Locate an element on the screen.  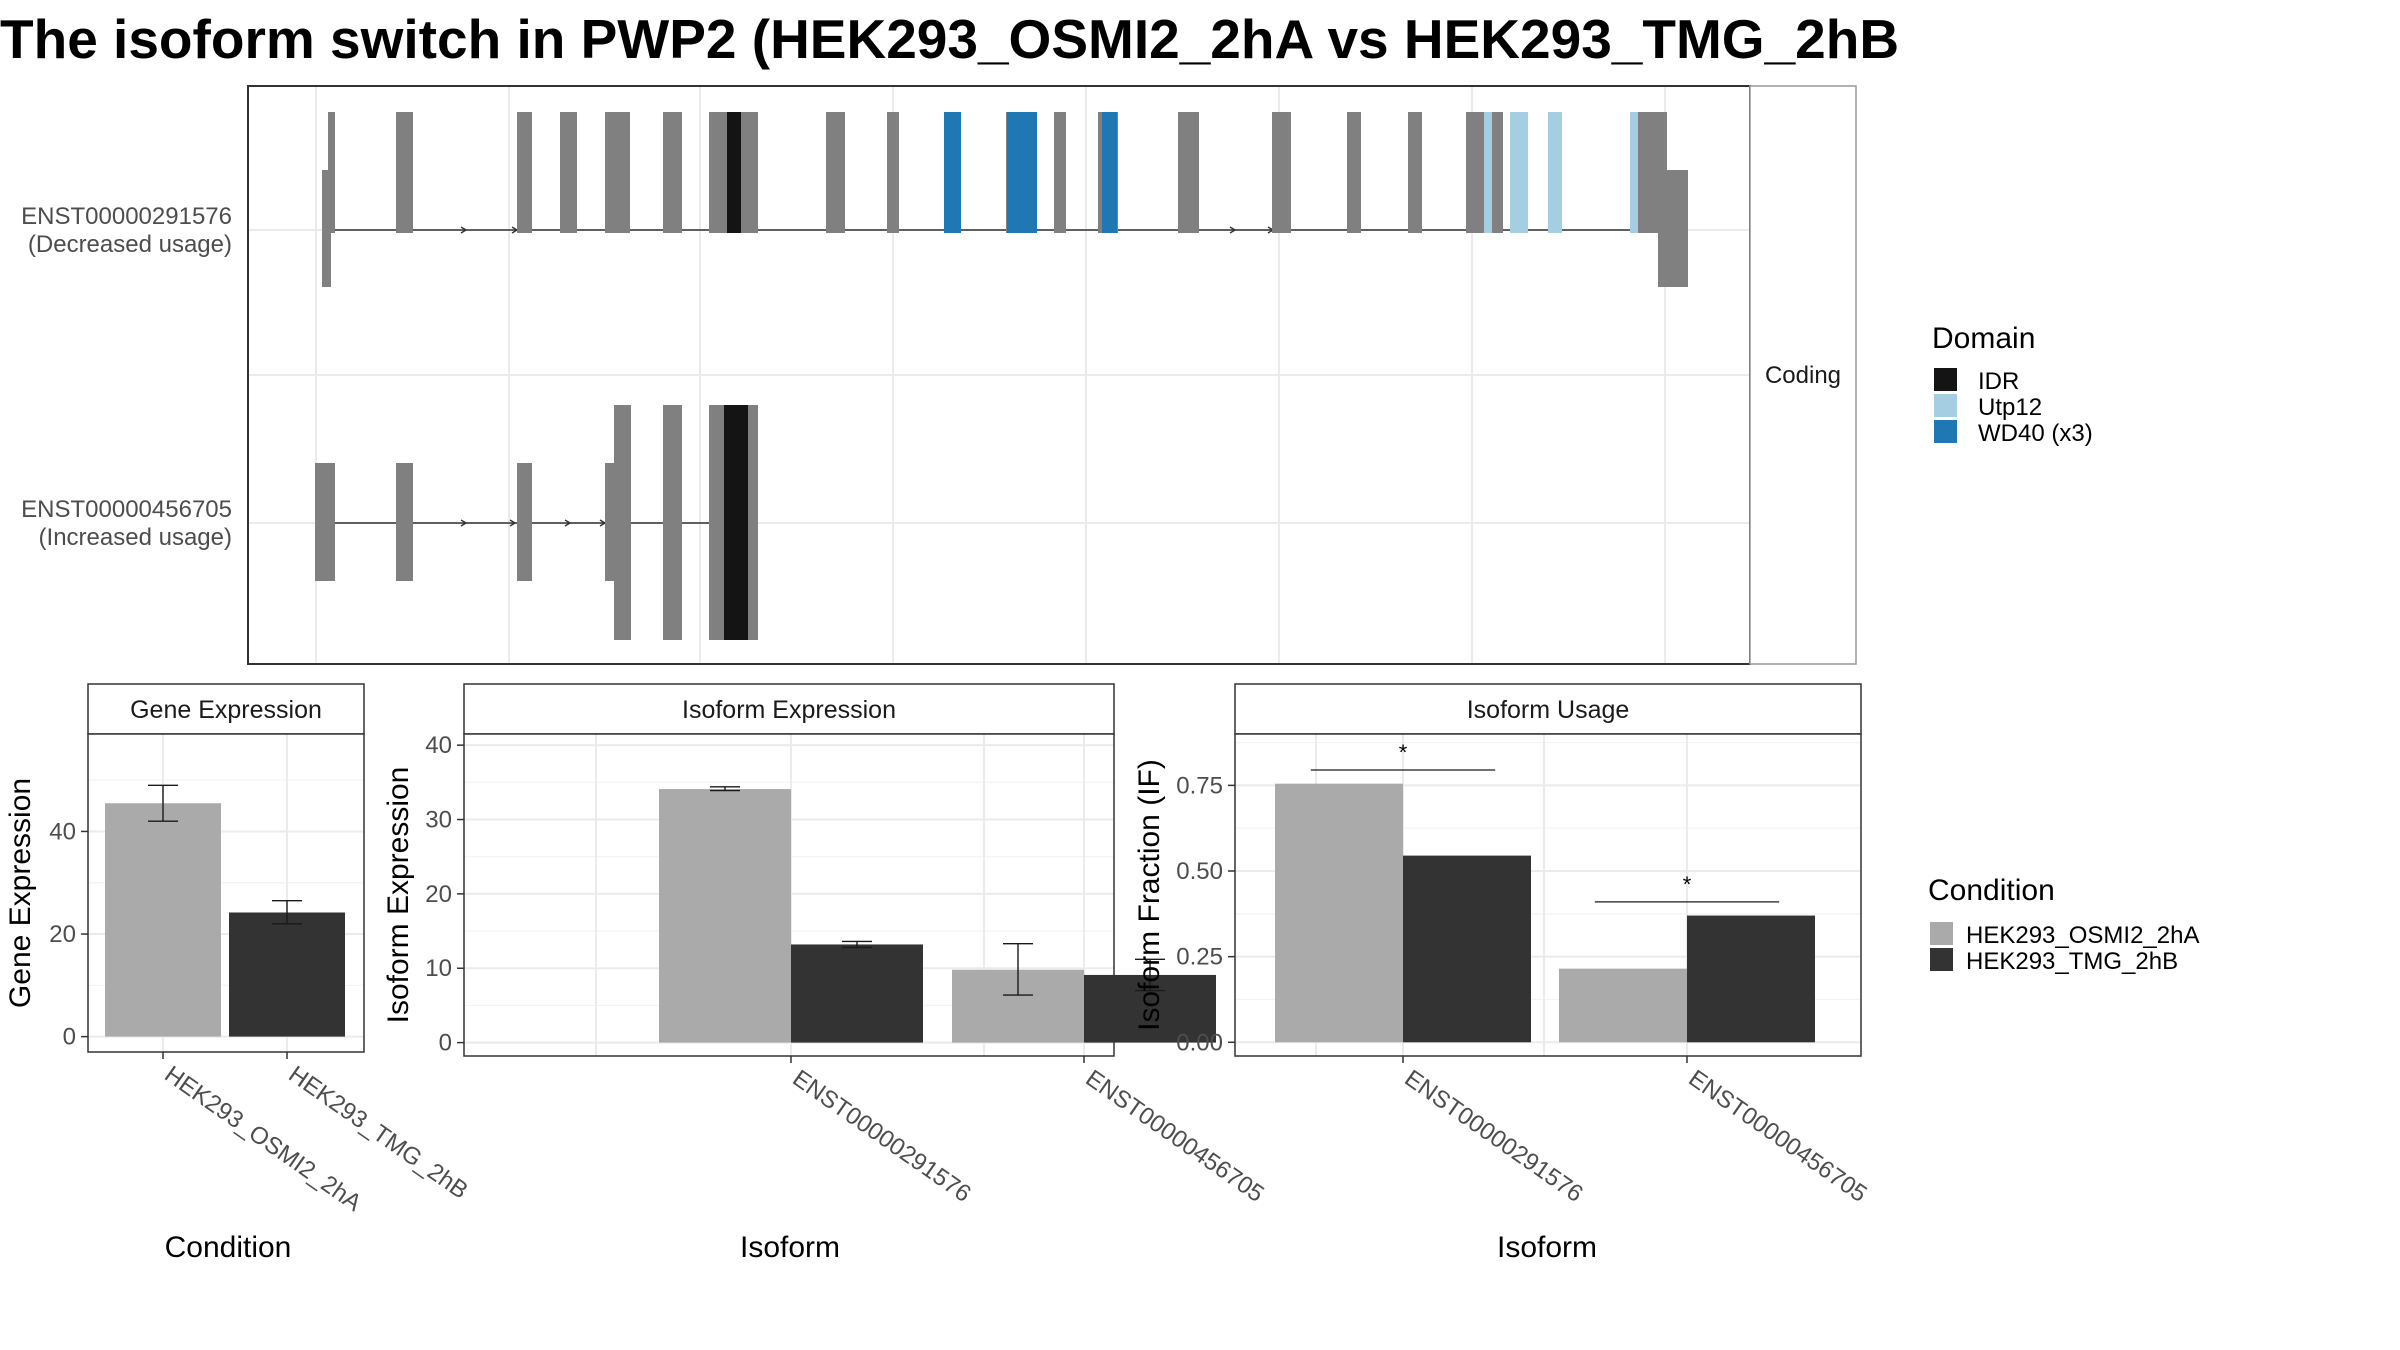
domain-legend: Domain IDR Utp12 WD40 (x3) is located at coordinates (2012, 384).